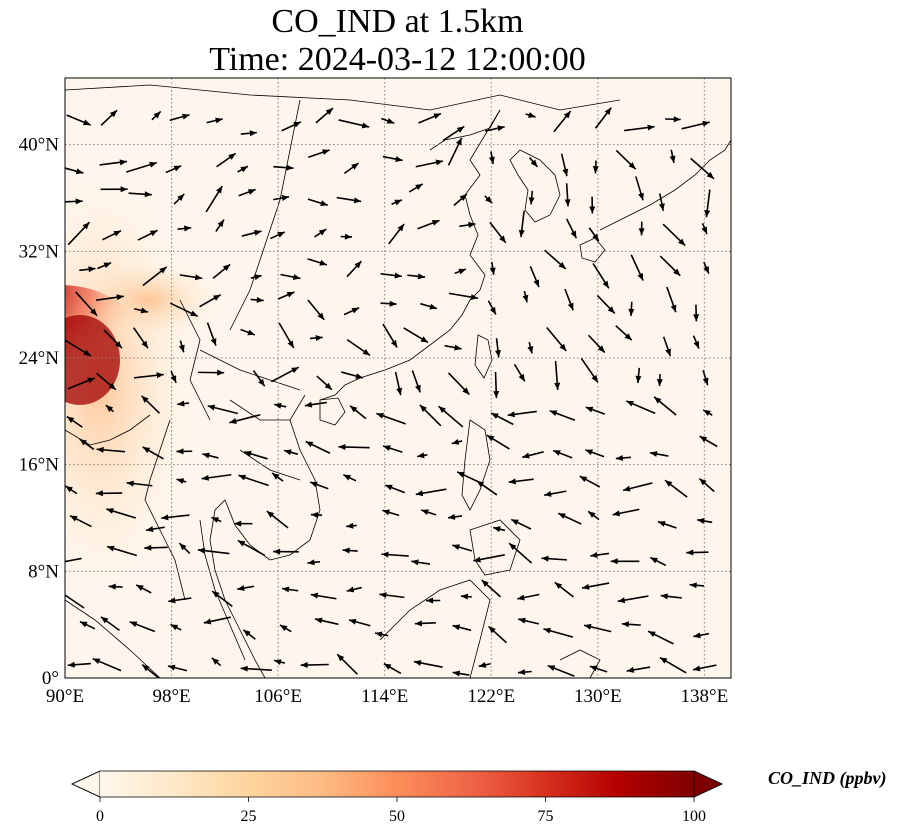 This screenshot has width=915, height=836. I want to click on colorbar-tick-label: 50, so click(397, 816).